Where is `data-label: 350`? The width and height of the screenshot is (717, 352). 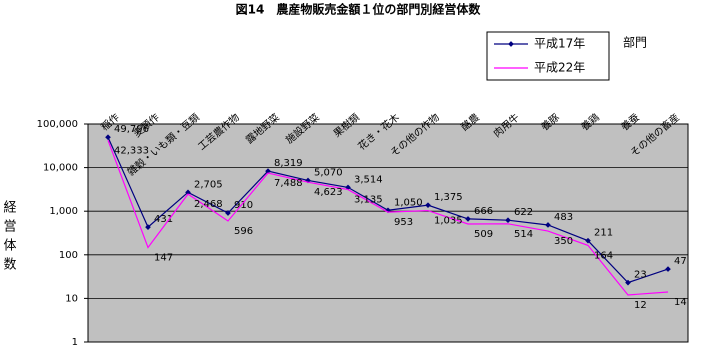
data-label: 350 is located at coordinates (563, 241).